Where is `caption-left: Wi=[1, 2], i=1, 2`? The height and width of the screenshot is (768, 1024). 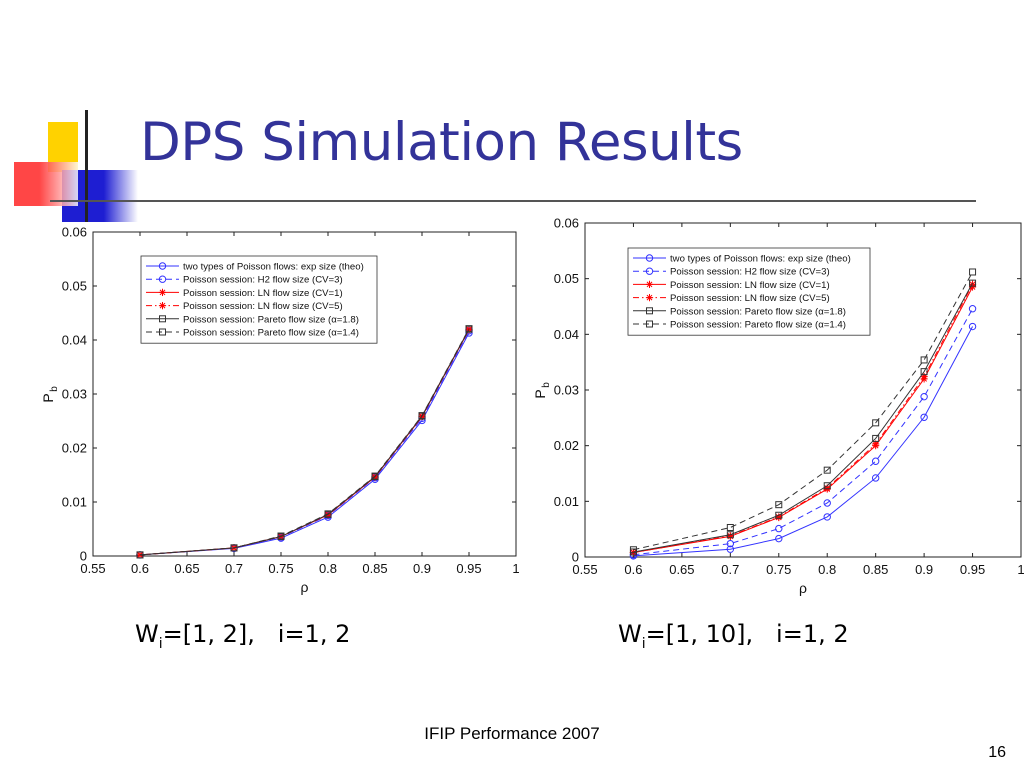 caption-left: Wi=[1, 2], i=1, 2 is located at coordinates (243, 636).